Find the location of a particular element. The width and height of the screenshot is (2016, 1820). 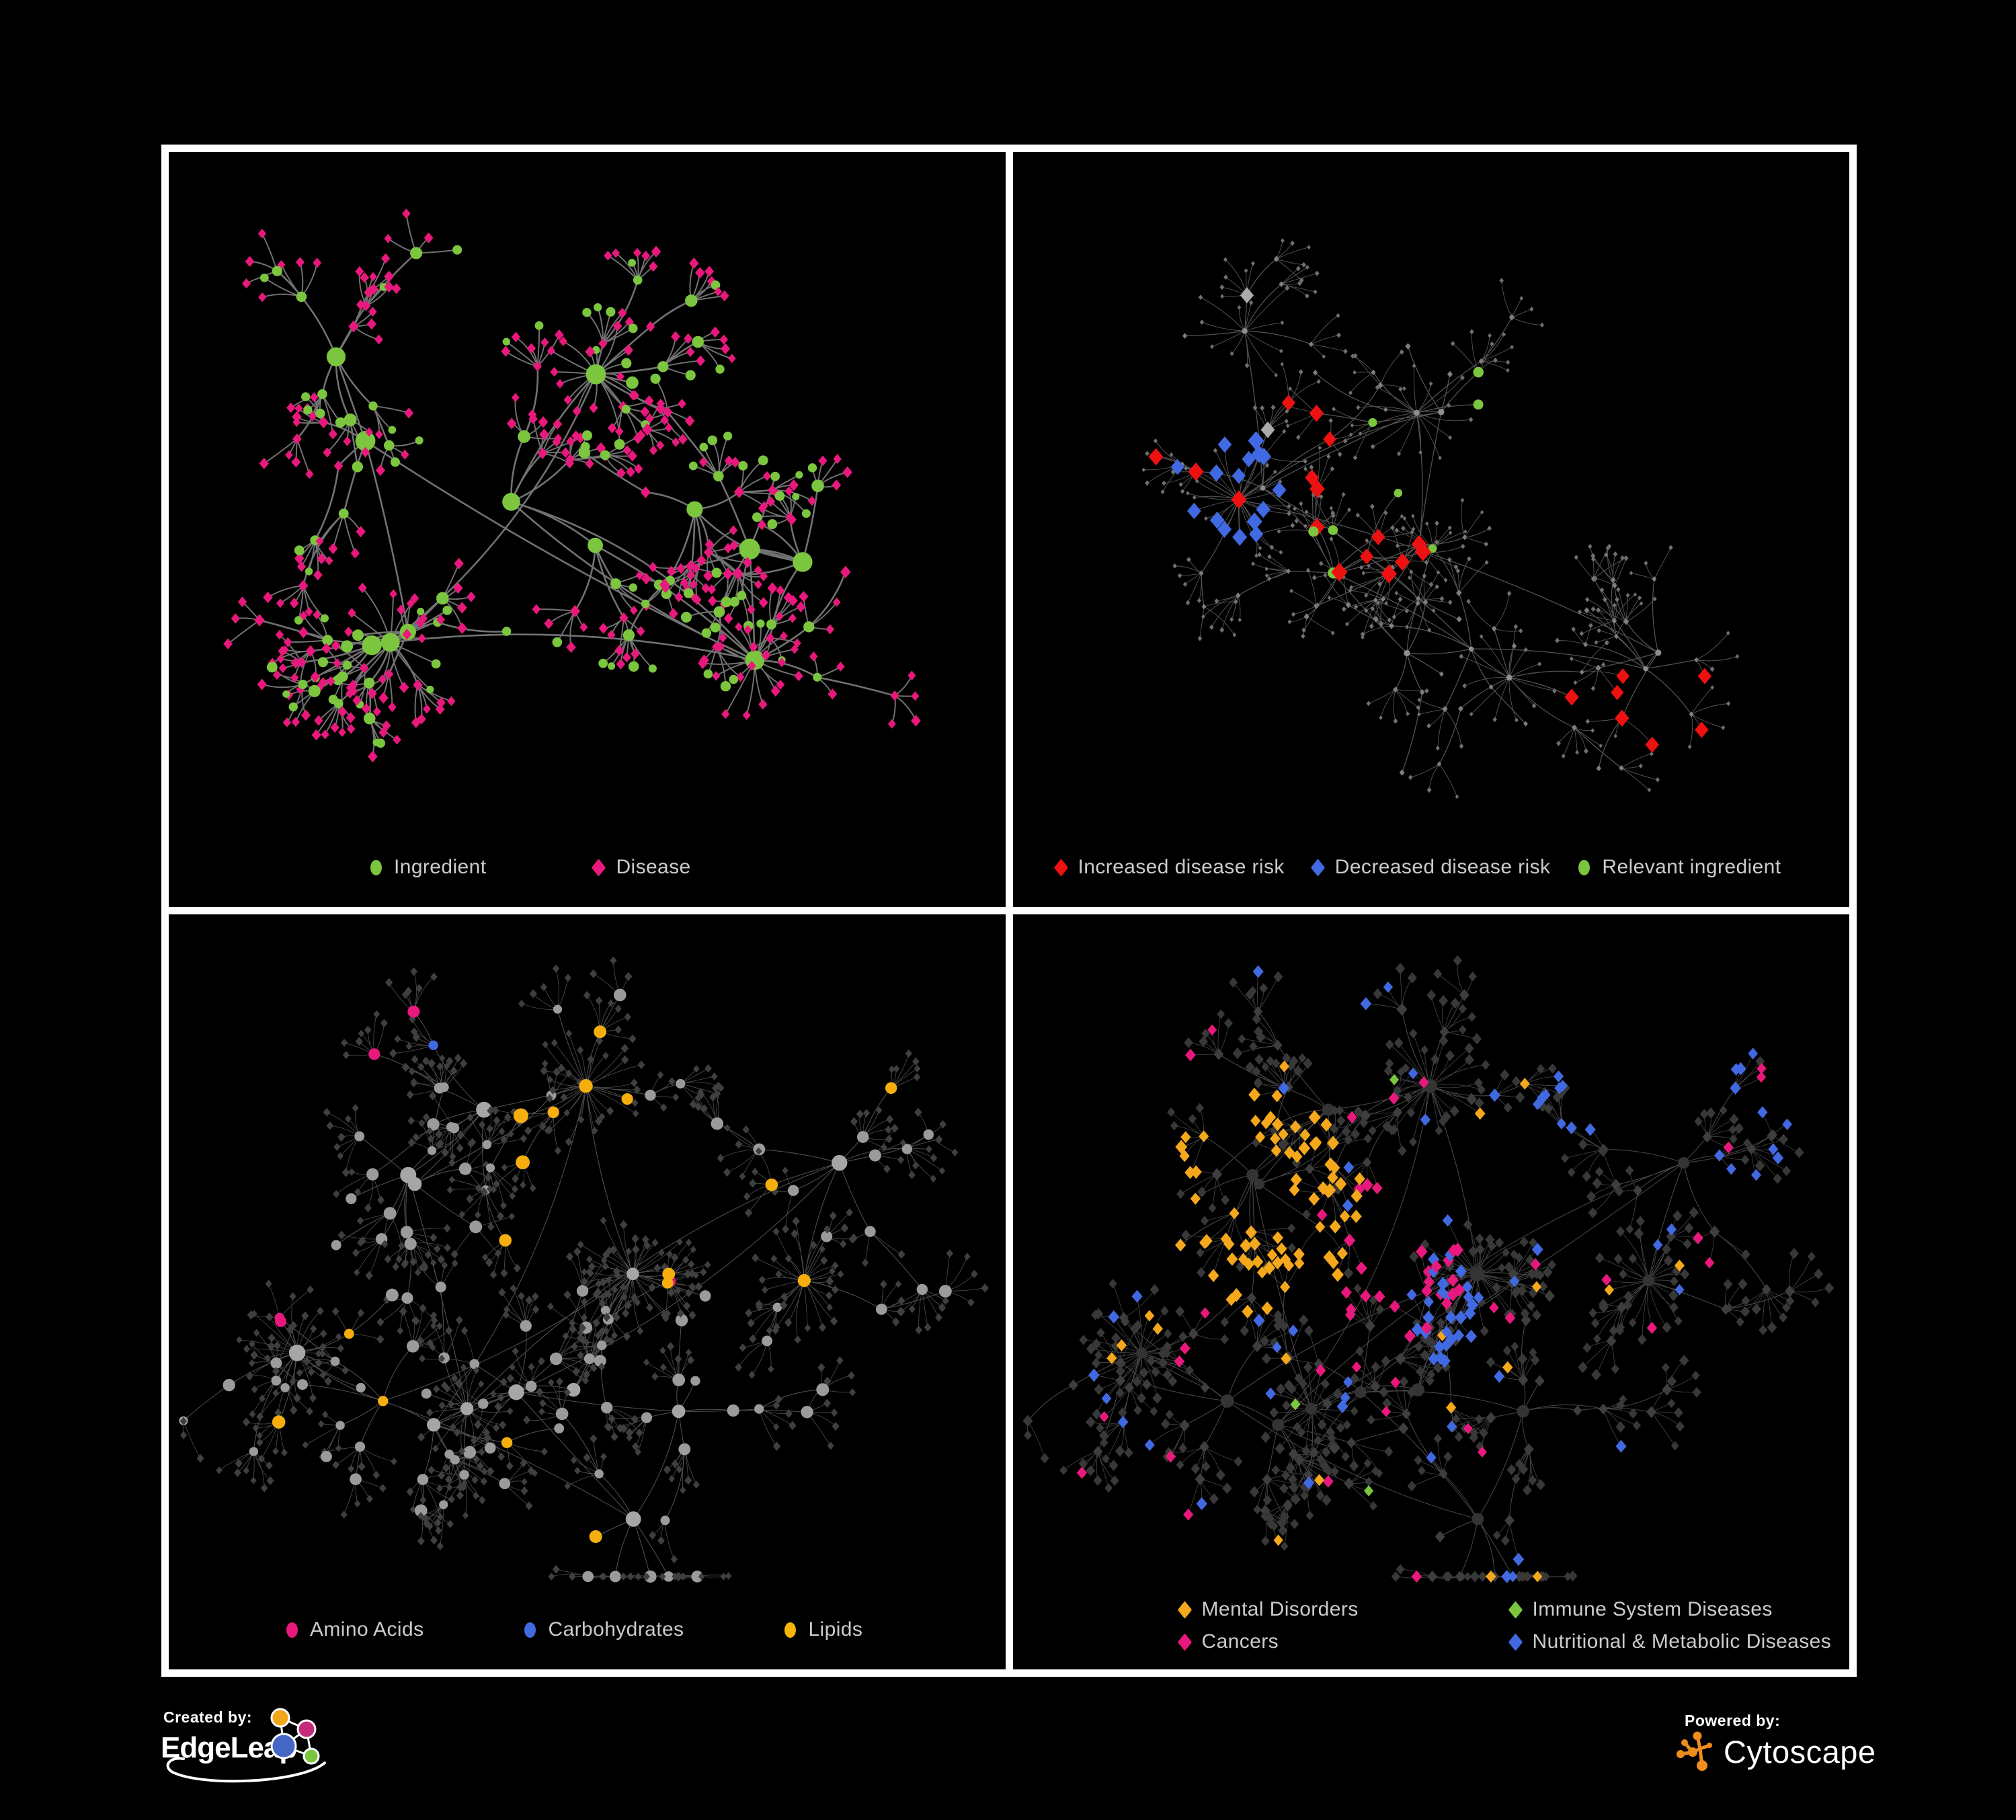

legend-item-disease: Disease is located at coordinates (641, 867).